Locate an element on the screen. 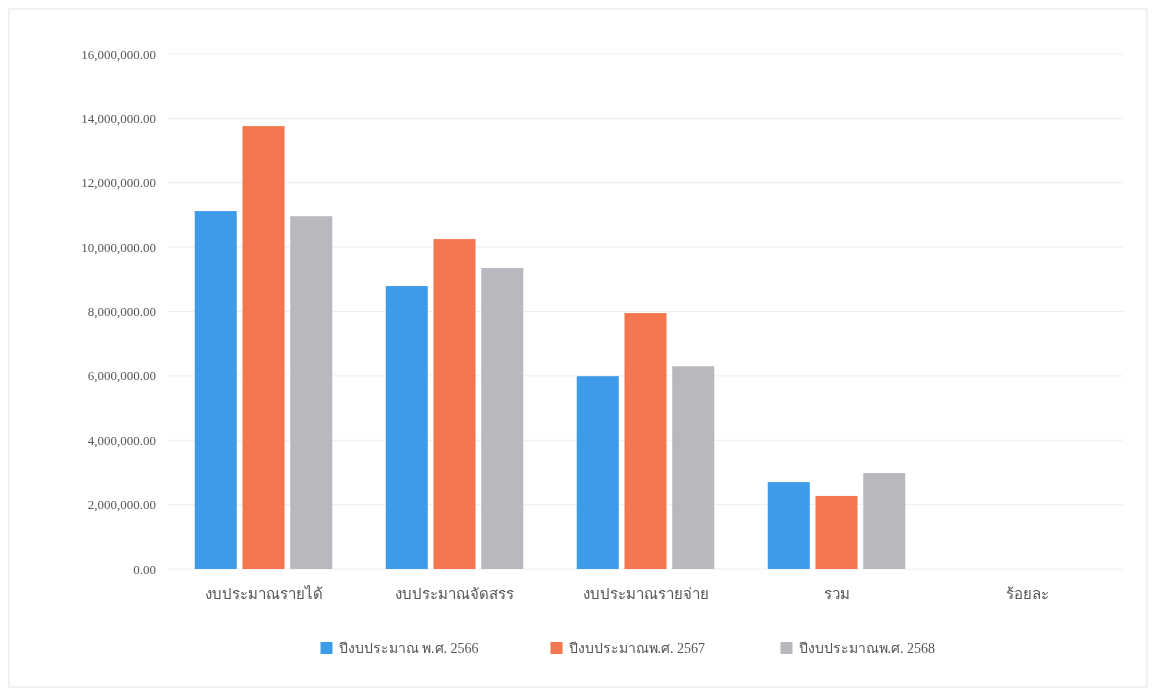 Image resolution: width=1163 pixels, height=698 pixels. y-tick-label: 10,000,000.00 is located at coordinates (118, 247).